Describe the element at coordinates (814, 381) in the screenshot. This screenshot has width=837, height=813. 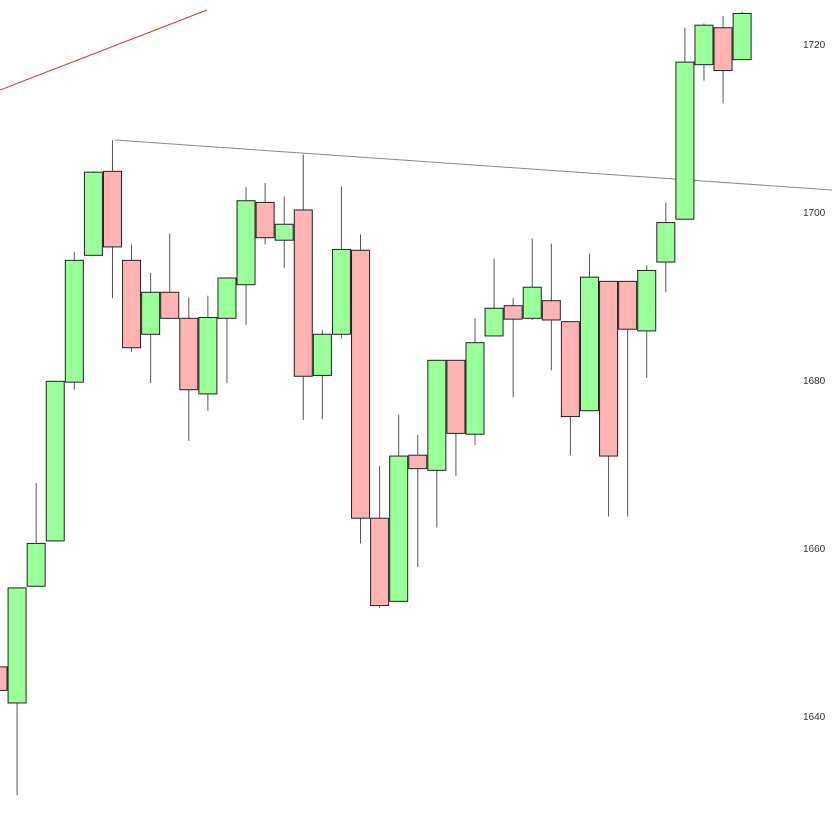
I see `y-tick-label: 1680` at that location.